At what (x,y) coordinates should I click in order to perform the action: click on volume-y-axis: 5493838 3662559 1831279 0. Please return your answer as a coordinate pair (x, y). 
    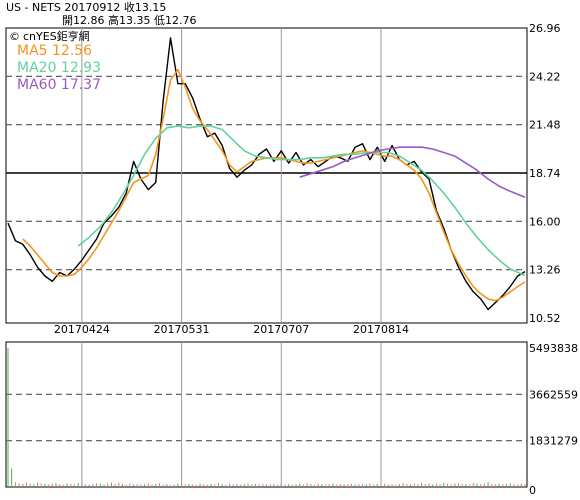
    Looking at the image, I should click on (553, 419).